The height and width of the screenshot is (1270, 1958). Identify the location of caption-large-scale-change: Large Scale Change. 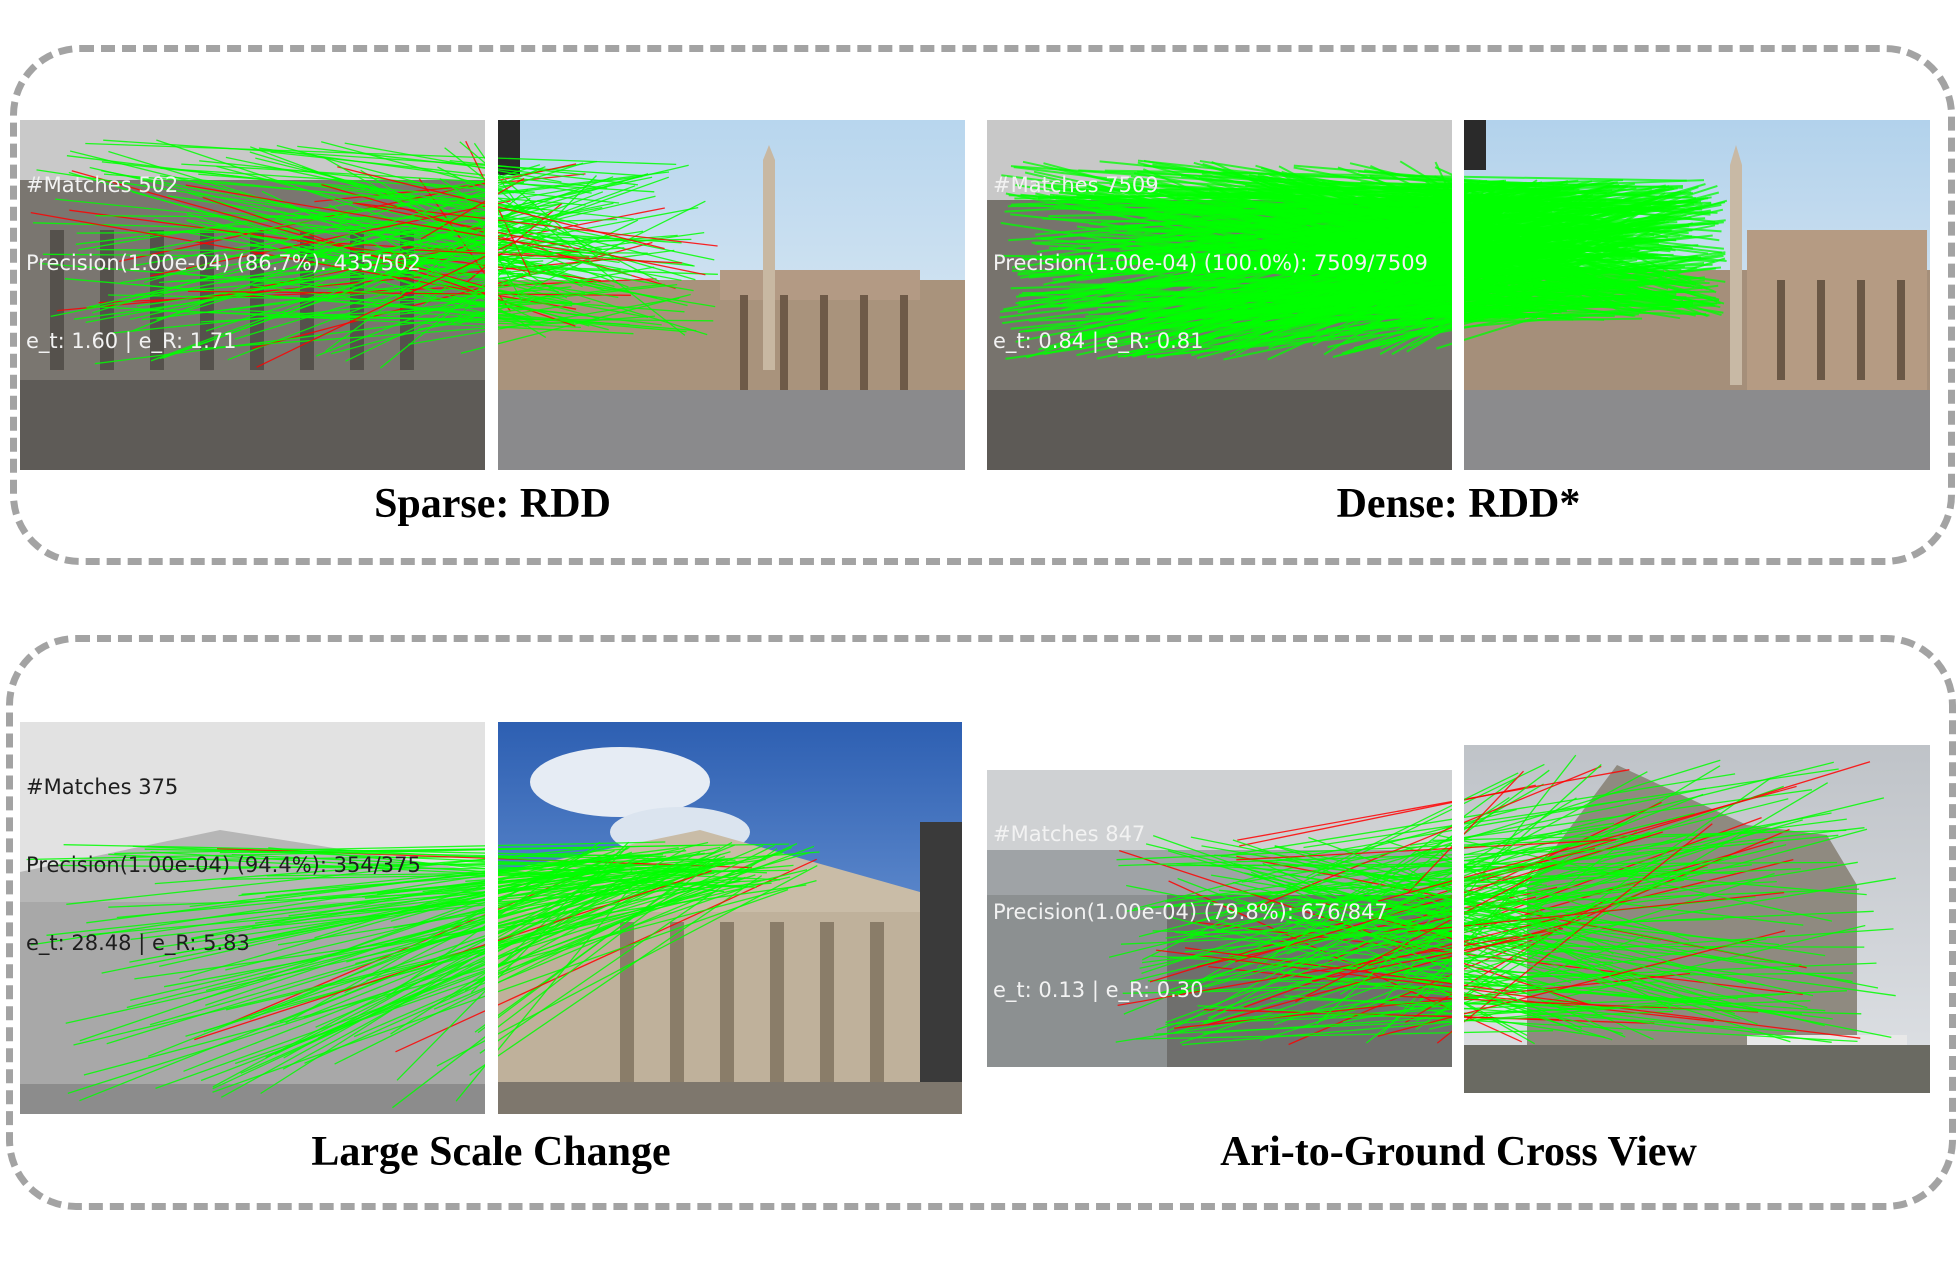
(491, 1152).